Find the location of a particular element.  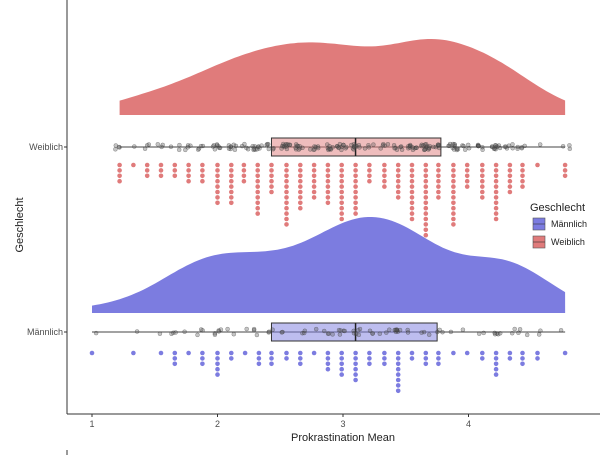

legend-title: Geschlecht is located at coordinates (557, 208).